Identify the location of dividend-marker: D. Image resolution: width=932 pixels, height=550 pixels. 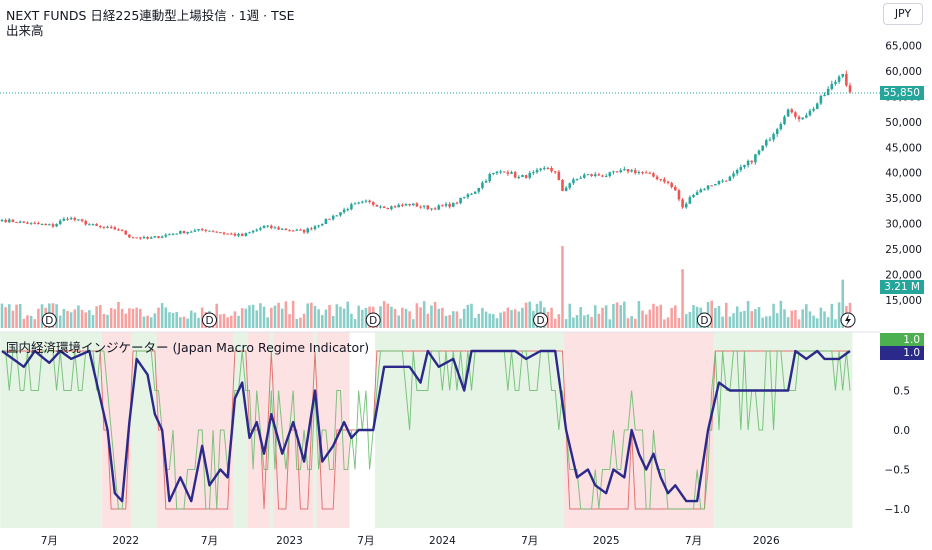
(704, 320).